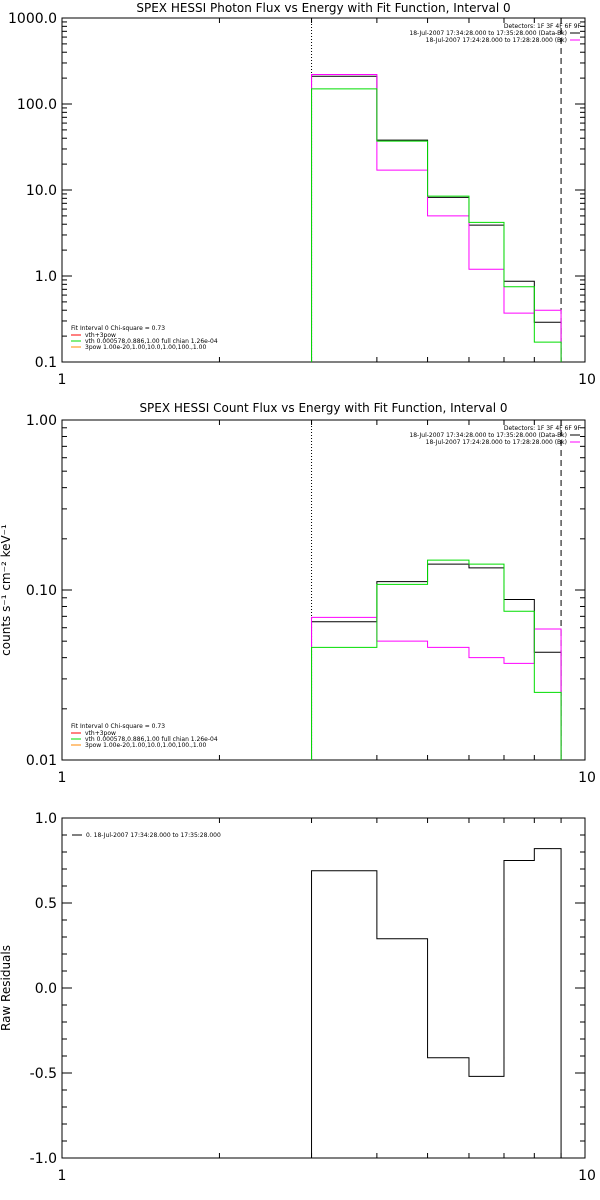 The image size is (600, 1200). I want to click on y-tick-label: -0.5, so click(43, 1074).